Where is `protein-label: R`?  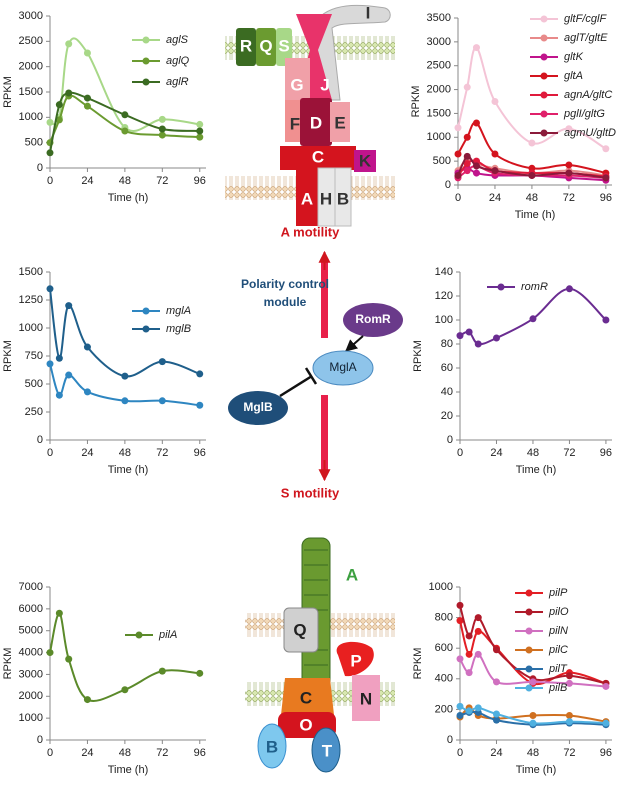 protein-label: R is located at coordinates (246, 45).